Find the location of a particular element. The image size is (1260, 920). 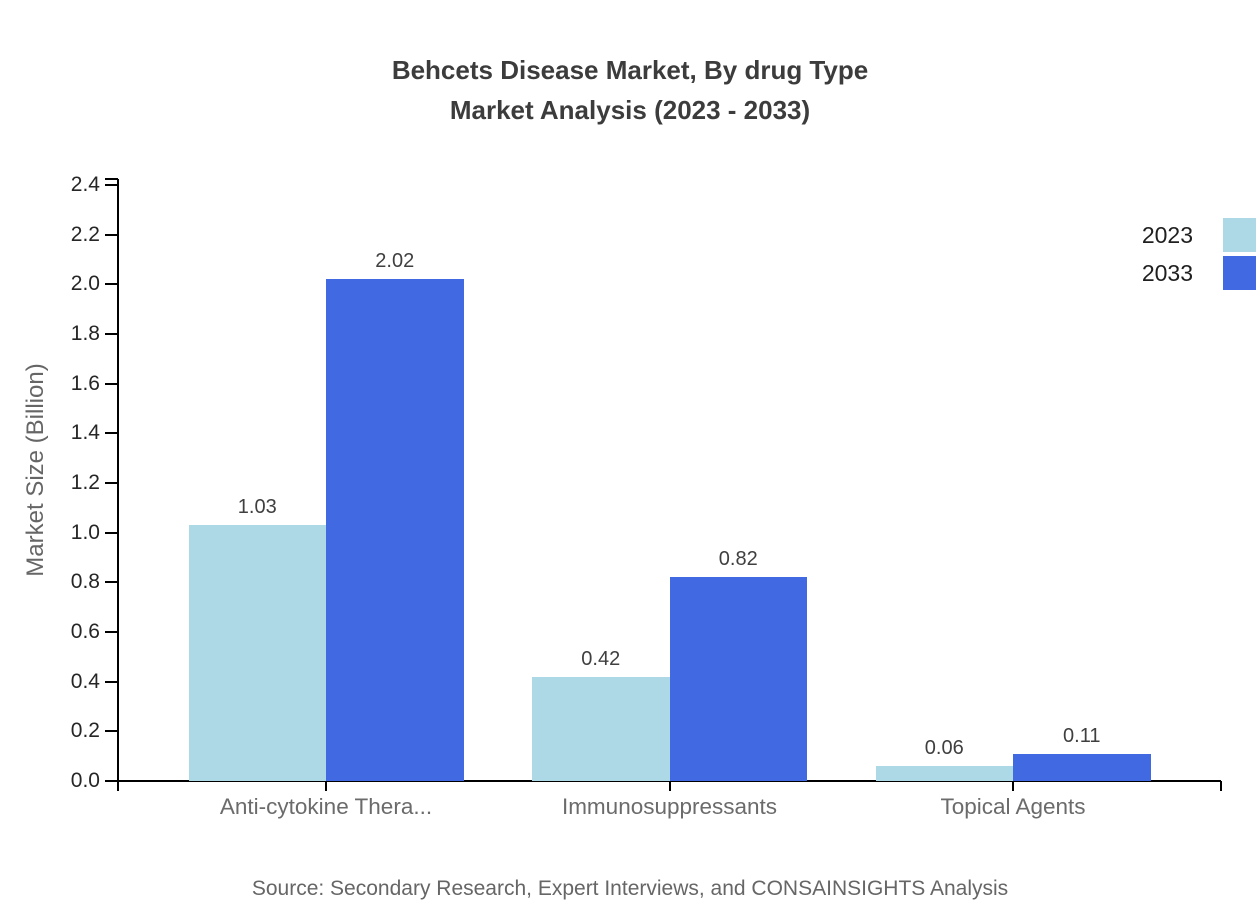

y-tick-label: 2.0 is located at coordinates (85, 284).